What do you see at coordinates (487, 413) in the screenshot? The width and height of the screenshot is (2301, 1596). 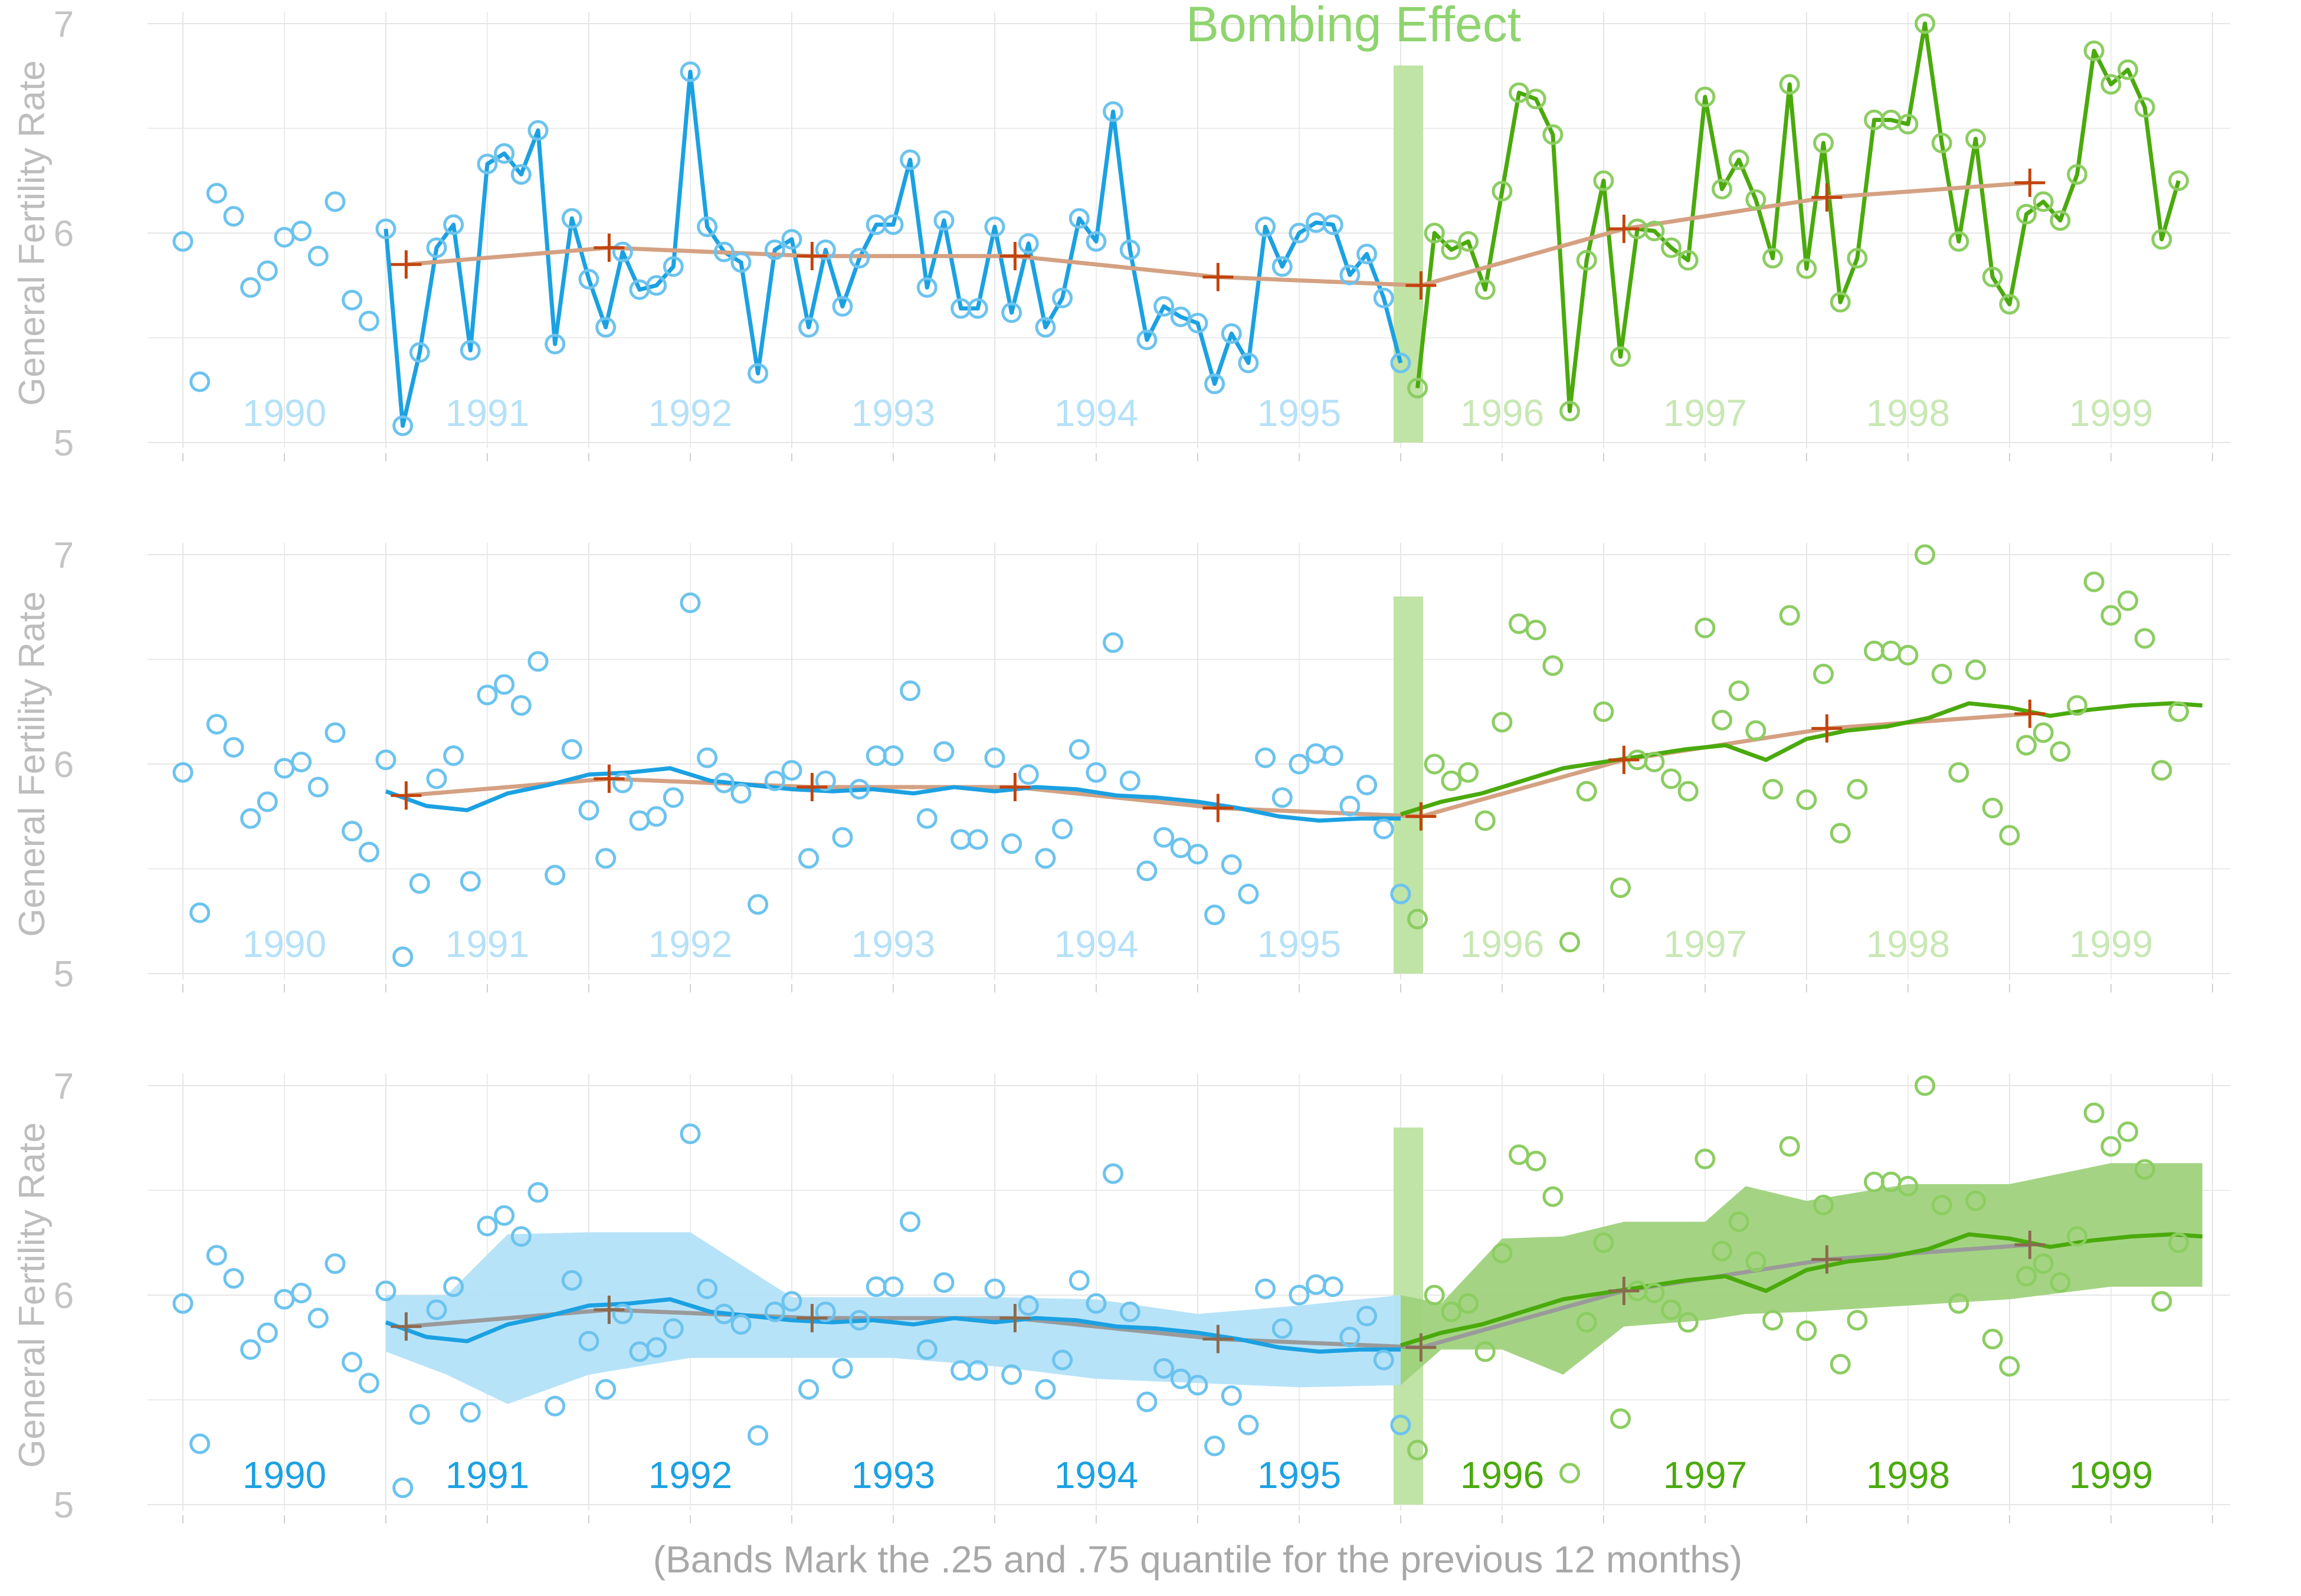 I see `year-label: 1991` at bounding box center [487, 413].